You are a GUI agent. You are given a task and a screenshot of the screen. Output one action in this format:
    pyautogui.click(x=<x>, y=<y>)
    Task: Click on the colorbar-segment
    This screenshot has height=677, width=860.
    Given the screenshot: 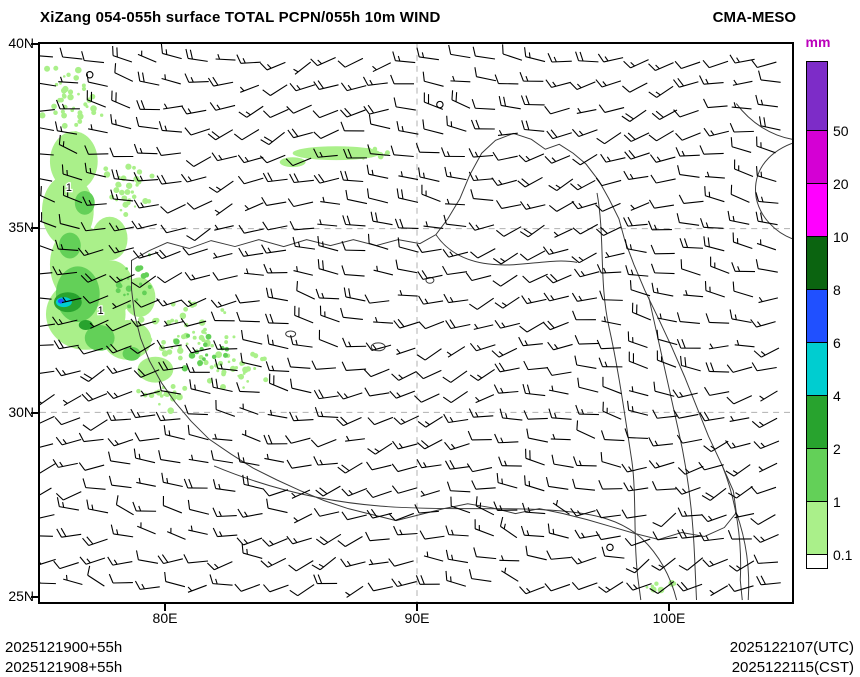 What is the action you would take?
    pyautogui.click(x=817, y=422)
    